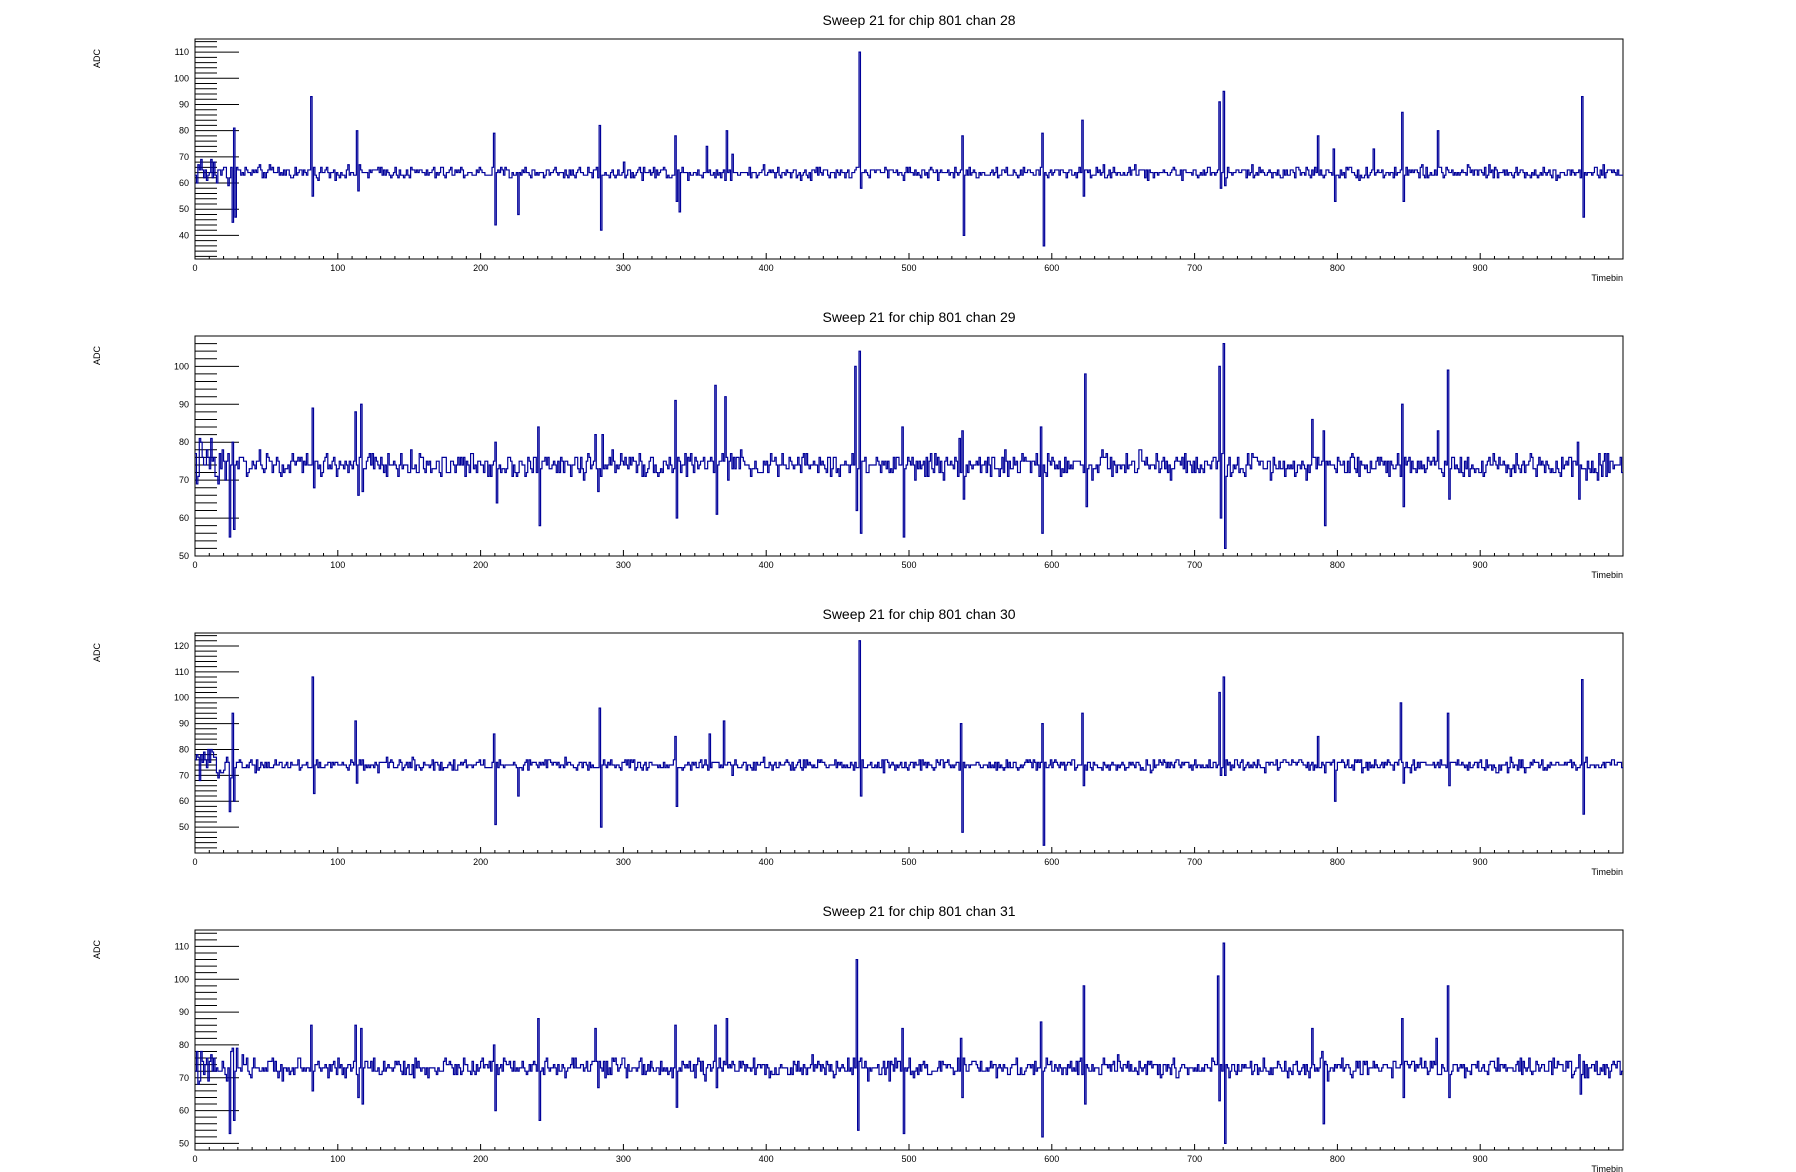  Describe the element at coordinates (918, 911) in the screenshot. I see `chart-title: Sweep 21 for chip 801 chan 31` at that location.